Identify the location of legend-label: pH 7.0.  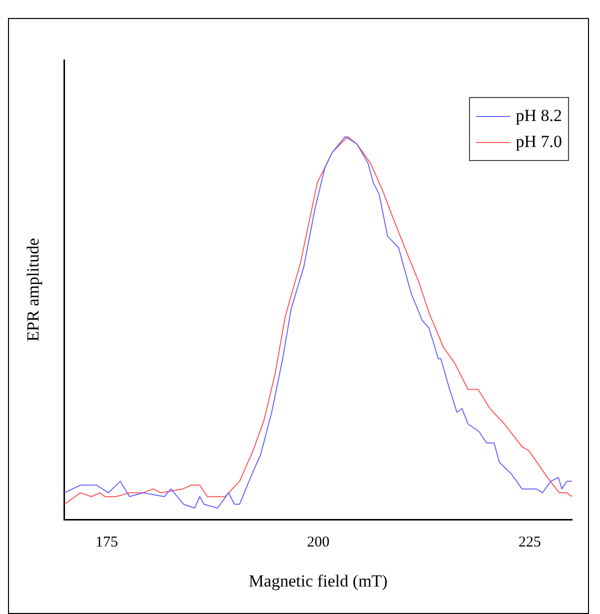
(539, 142).